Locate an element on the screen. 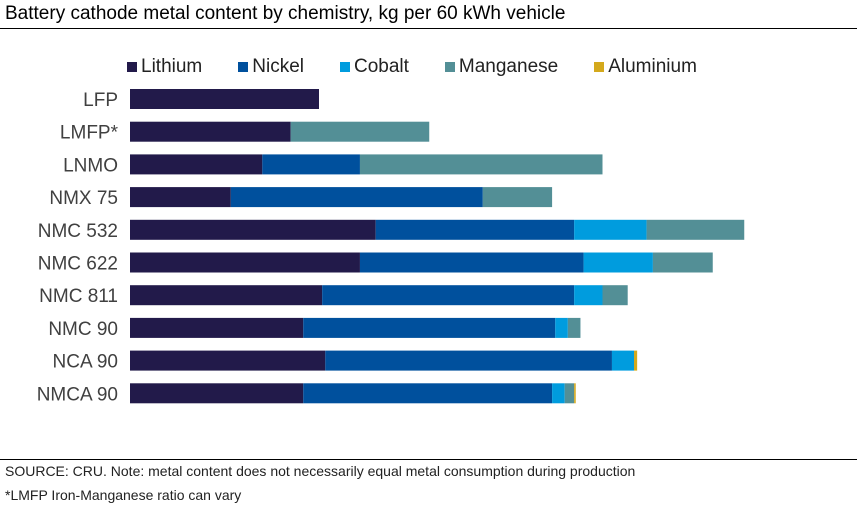 The width and height of the screenshot is (865, 508). legend-label: Lithium is located at coordinates (172, 66).